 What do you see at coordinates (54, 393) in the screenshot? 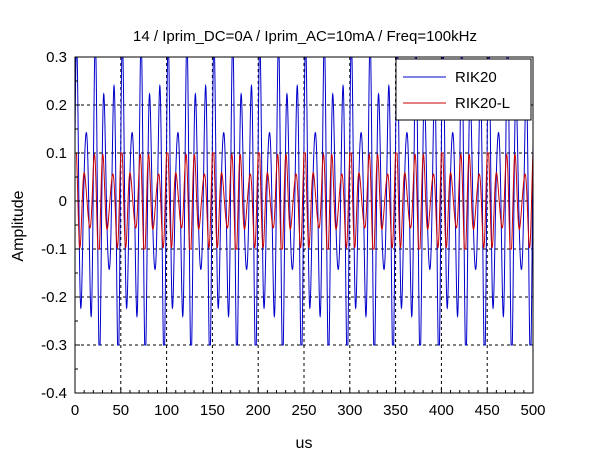
I see `y-tick-label: -0.4` at bounding box center [54, 393].